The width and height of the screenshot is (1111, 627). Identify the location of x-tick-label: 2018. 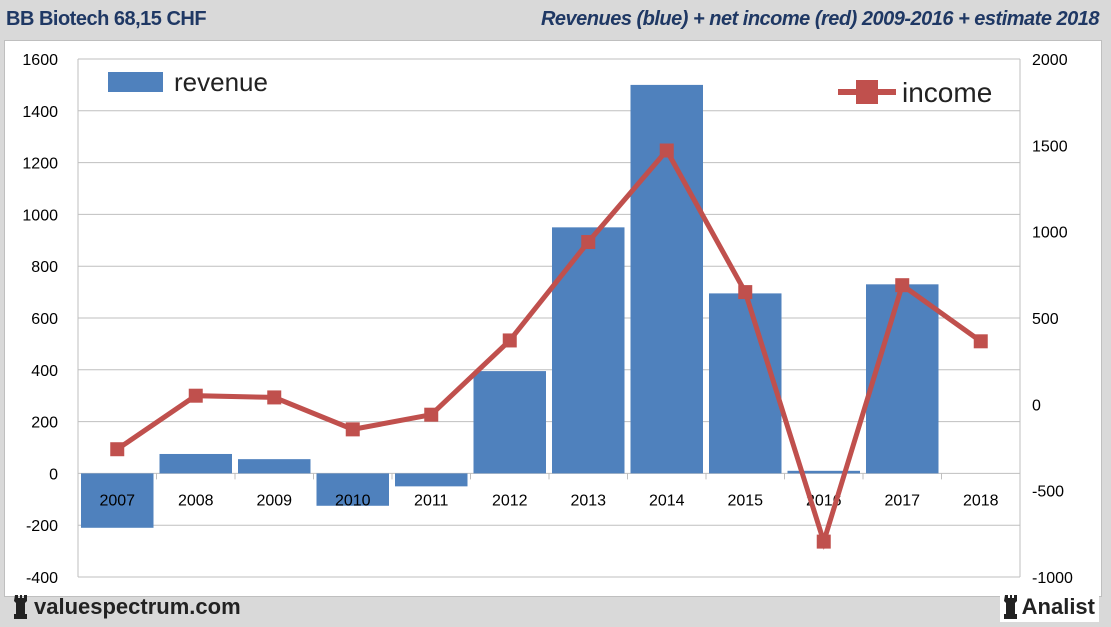
(981, 500).